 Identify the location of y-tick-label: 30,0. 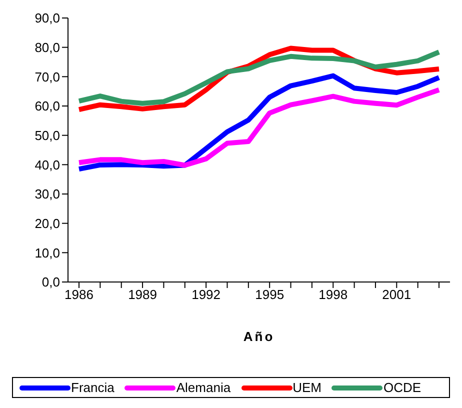
(47, 194).